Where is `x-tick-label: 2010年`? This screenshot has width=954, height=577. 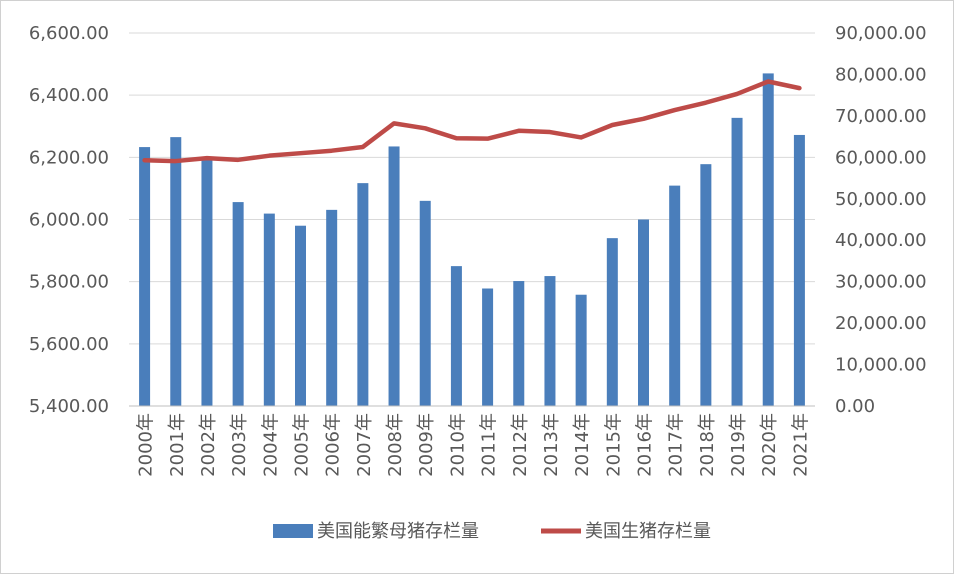 x-tick-label: 2010年 is located at coordinates (457, 445).